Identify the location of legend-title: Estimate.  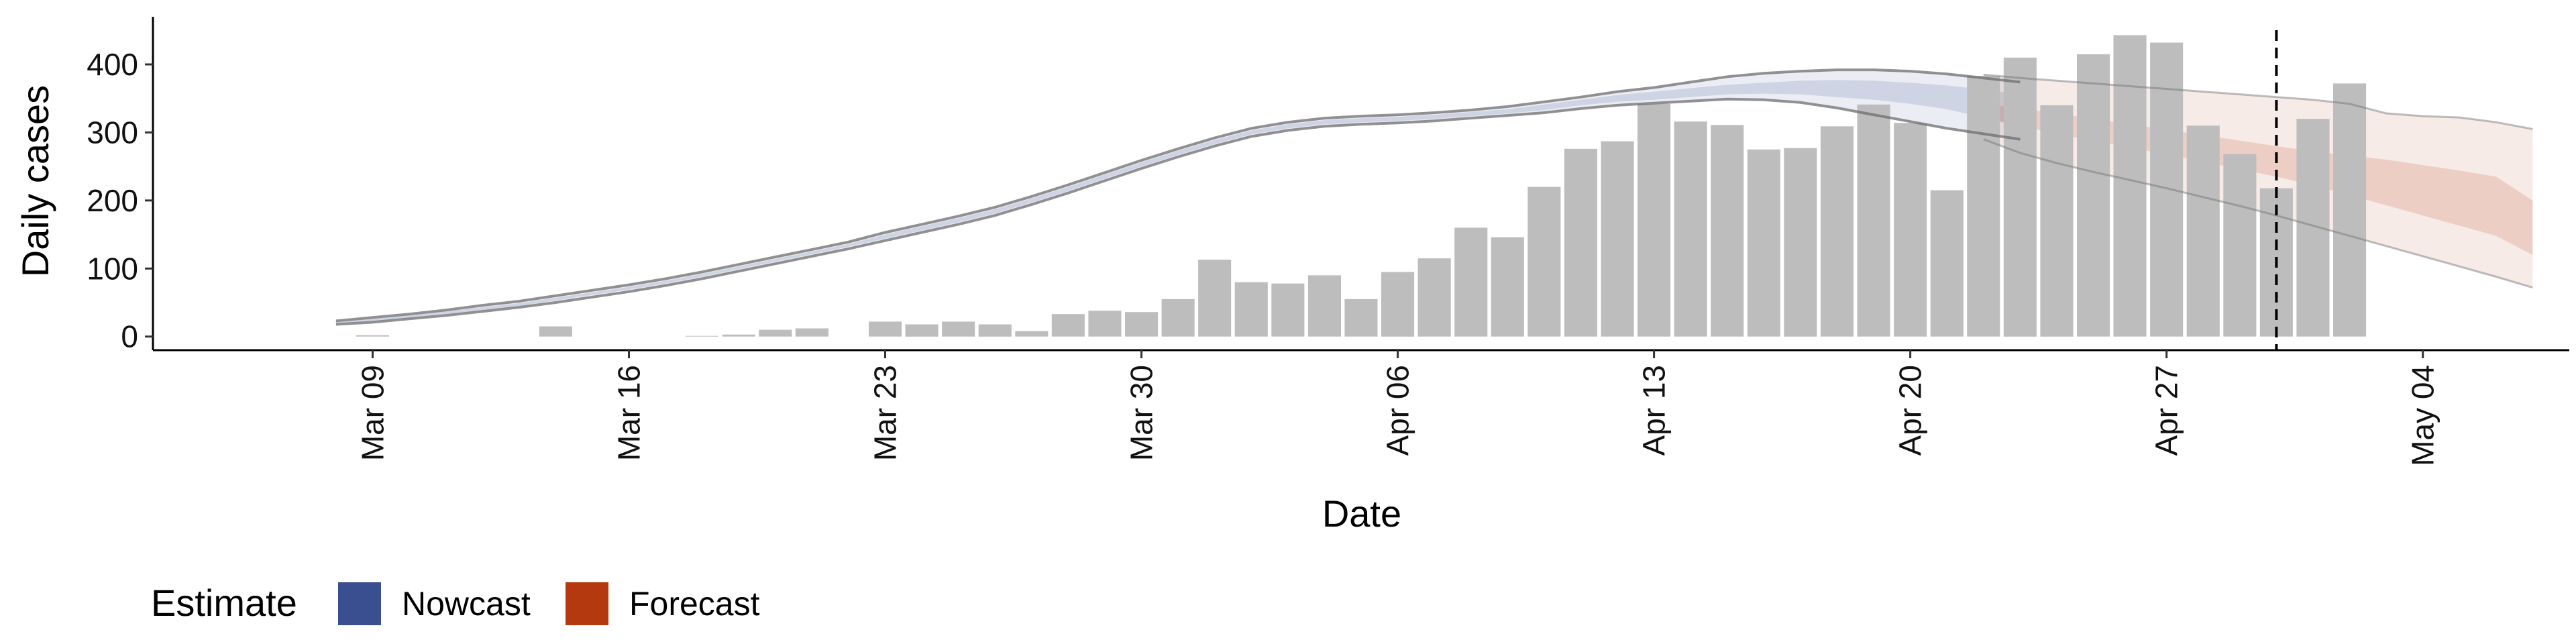
(224, 603).